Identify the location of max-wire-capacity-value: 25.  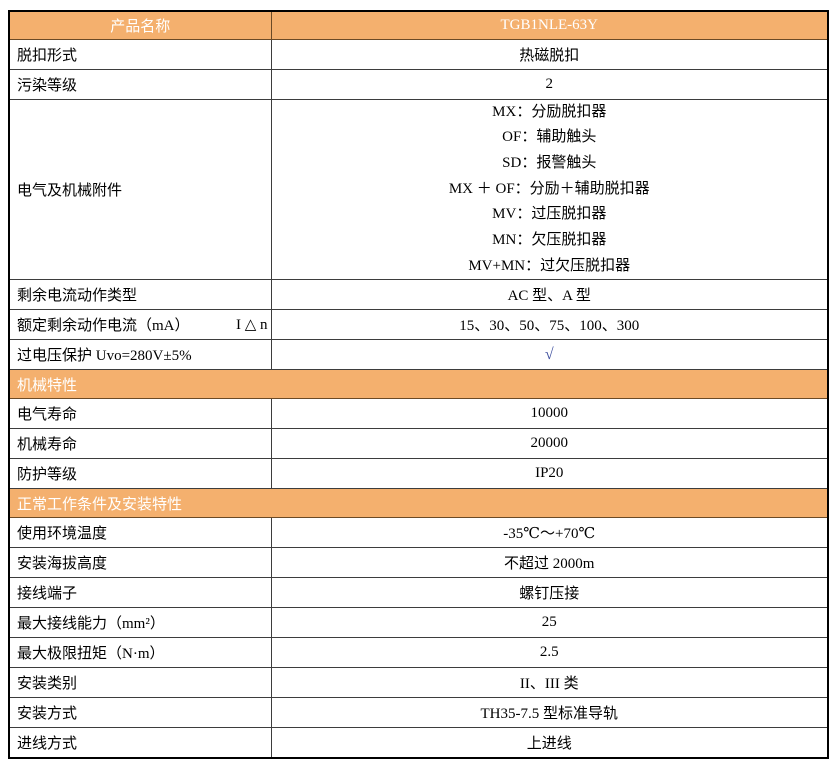
(549, 623).